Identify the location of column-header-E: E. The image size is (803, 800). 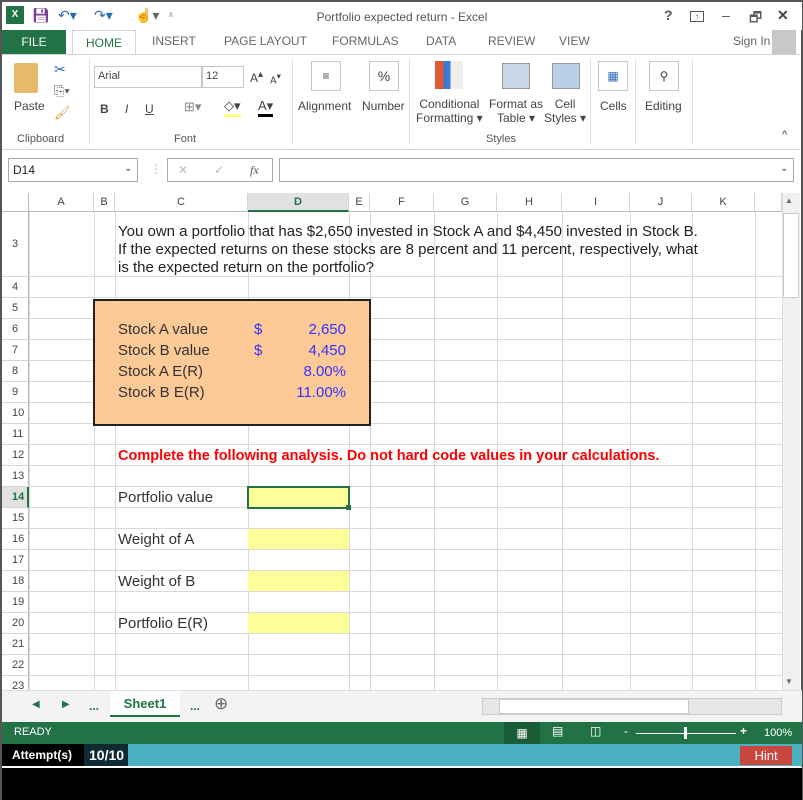
(359, 202).